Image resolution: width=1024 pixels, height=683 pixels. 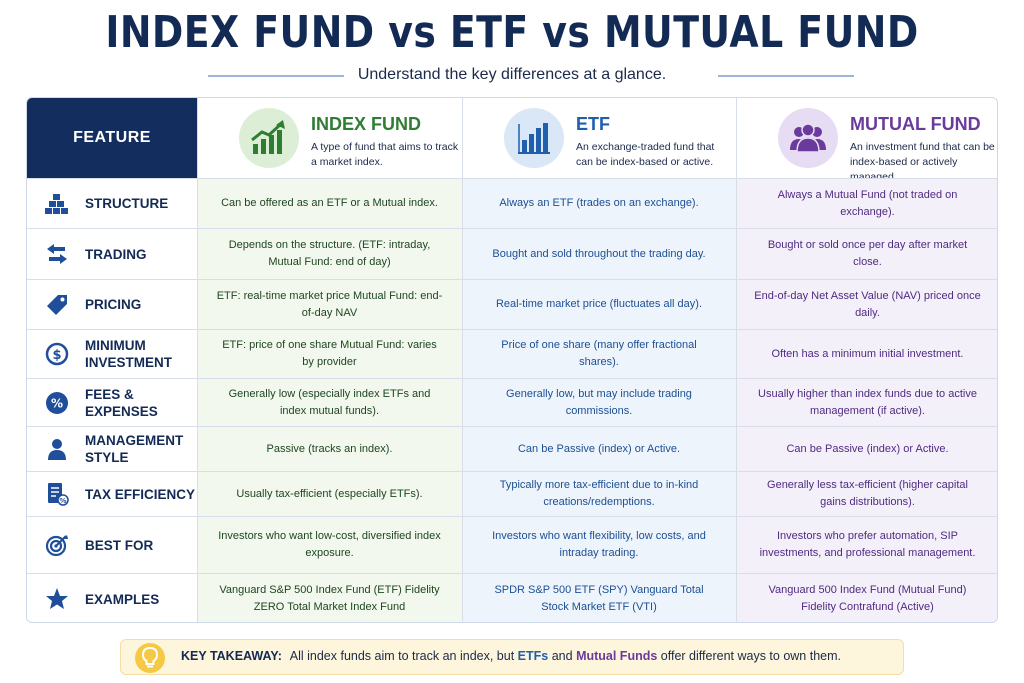 I want to click on takeaway-mutual-funds: Mutual Funds, so click(x=617, y=656).